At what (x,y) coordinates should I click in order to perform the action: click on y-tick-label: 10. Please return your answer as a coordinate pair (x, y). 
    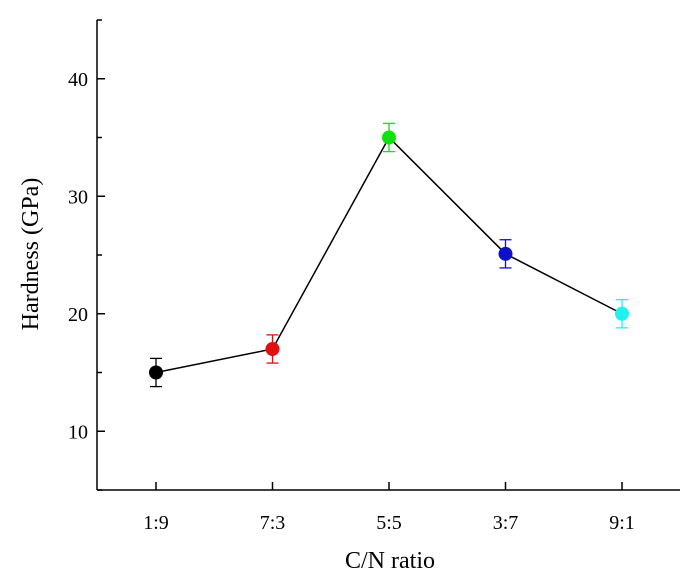
    Looking at the image, I should click on (78, 432).